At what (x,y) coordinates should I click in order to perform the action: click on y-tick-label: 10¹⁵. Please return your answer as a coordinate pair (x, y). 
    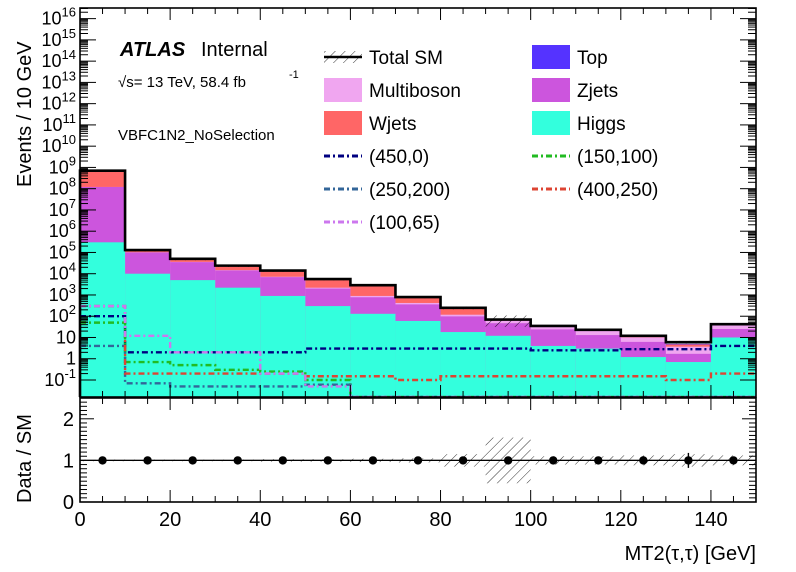
    Looking at the image, I should click on (59, 38).